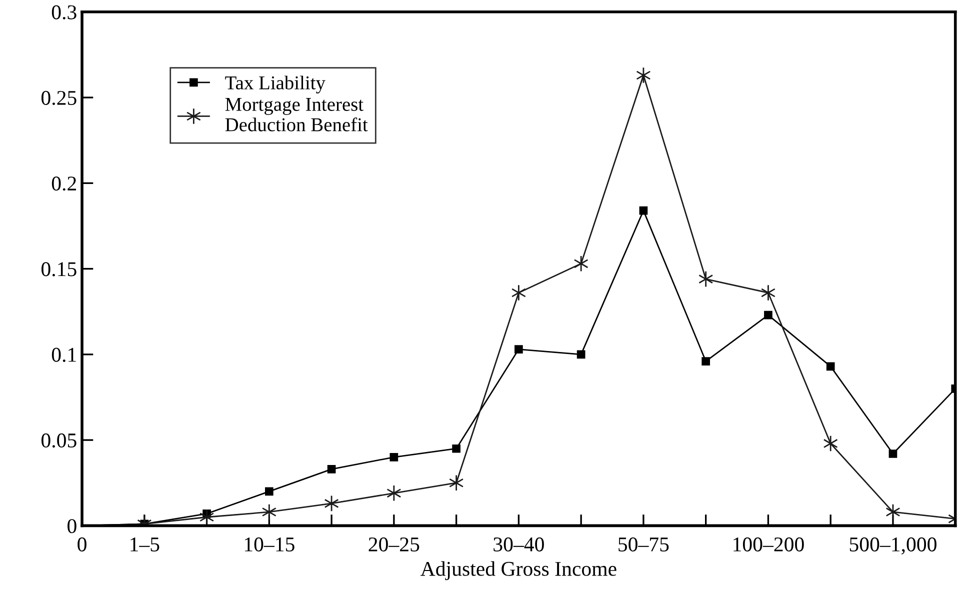  I want to click on y-tick-label: 0, so click(72, 526).